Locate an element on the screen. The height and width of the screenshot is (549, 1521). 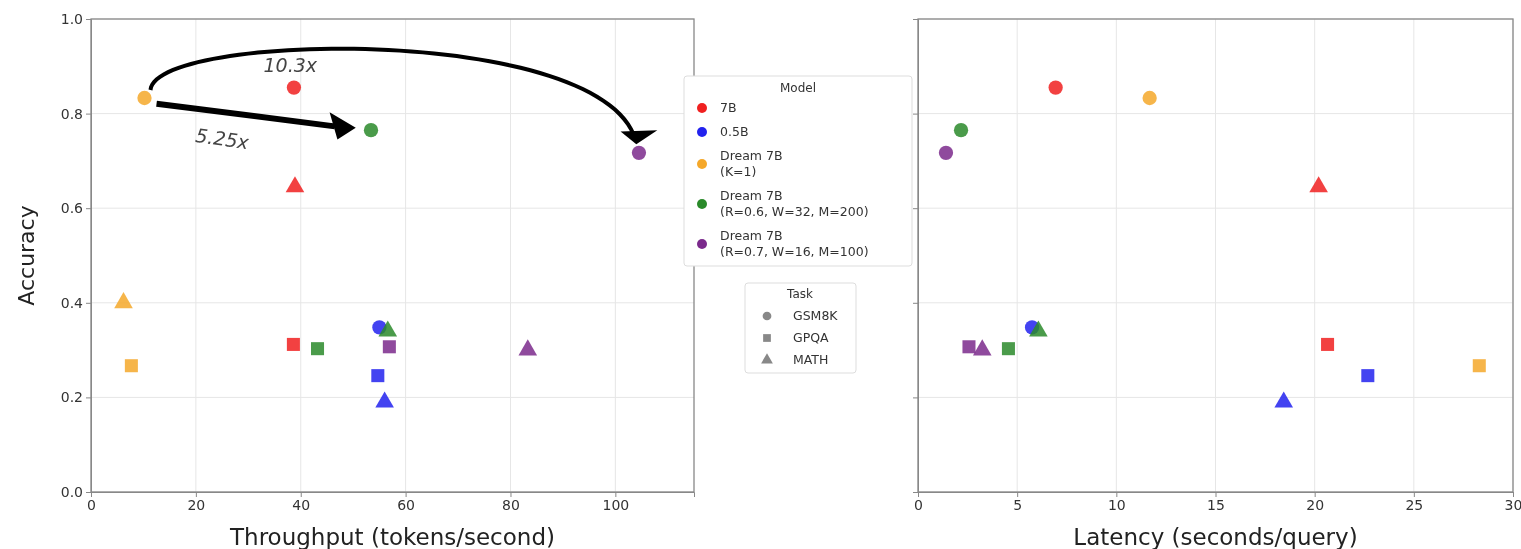
y-tick-label: 0.2 is located at coordinates (71, 397).